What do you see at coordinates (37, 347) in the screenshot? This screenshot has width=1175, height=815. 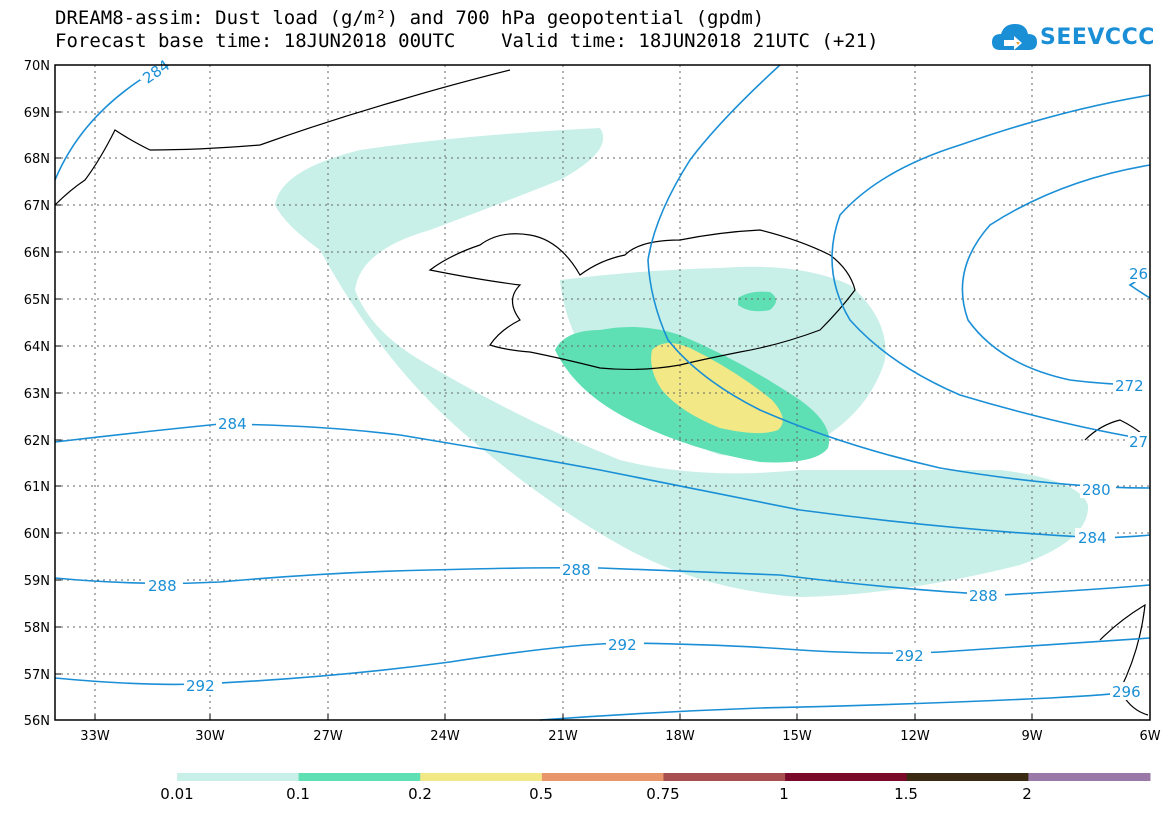 I see `lat-label: 64N` at bounding box center [37, 347].